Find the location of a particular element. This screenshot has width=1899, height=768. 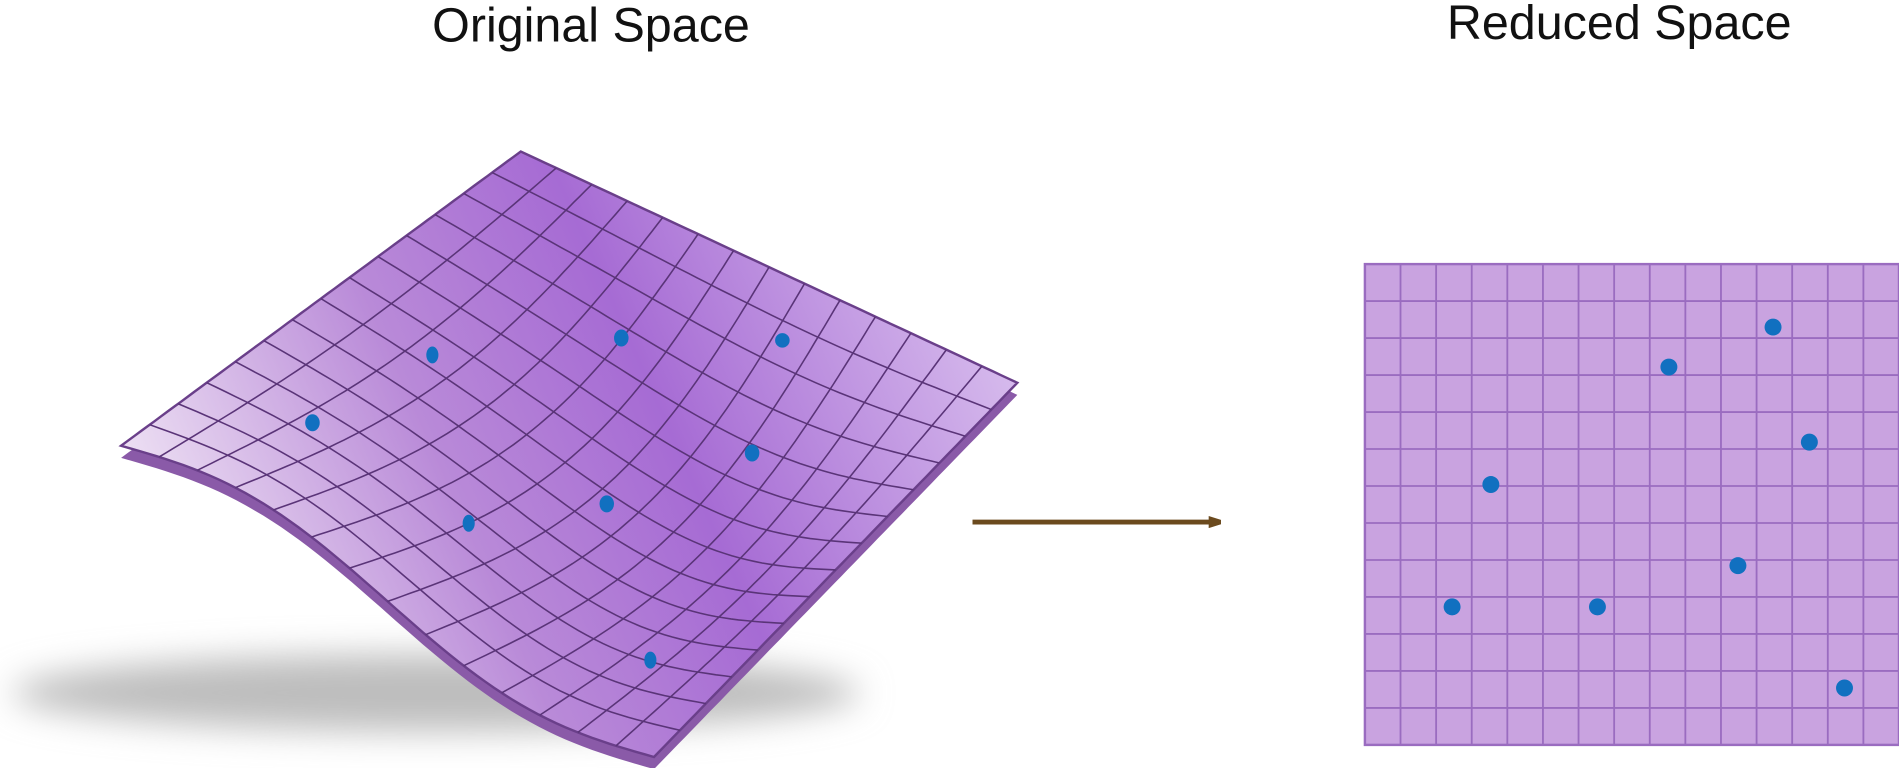

reduced-points is located at coordinates (1648, 507).